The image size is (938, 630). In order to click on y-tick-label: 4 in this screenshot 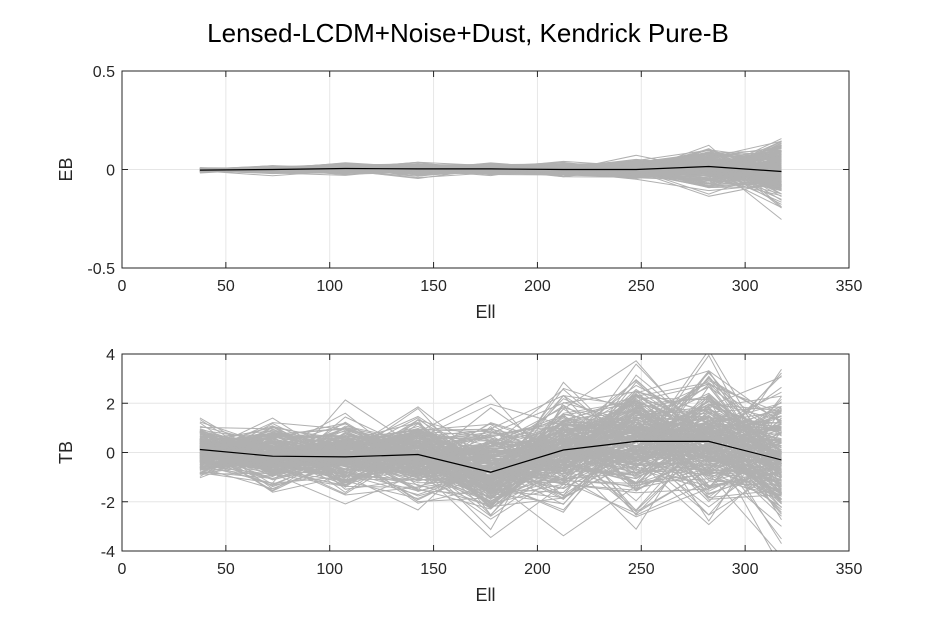, I will do `click(110, 355)`.